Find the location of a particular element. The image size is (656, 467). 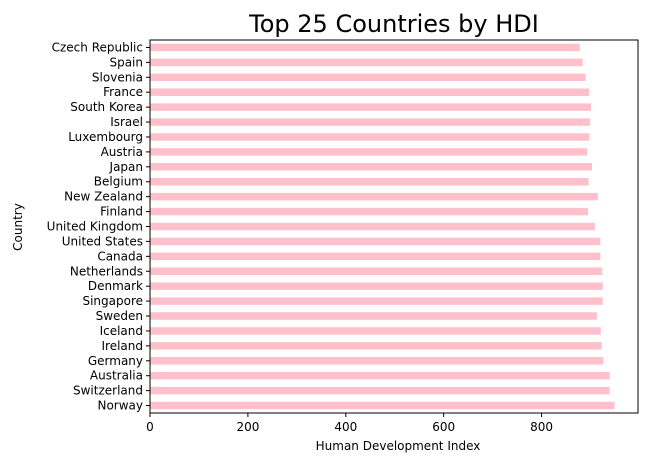

y-tick-label-luxembourg: Luxembourg is located at coordinates (105, 137).